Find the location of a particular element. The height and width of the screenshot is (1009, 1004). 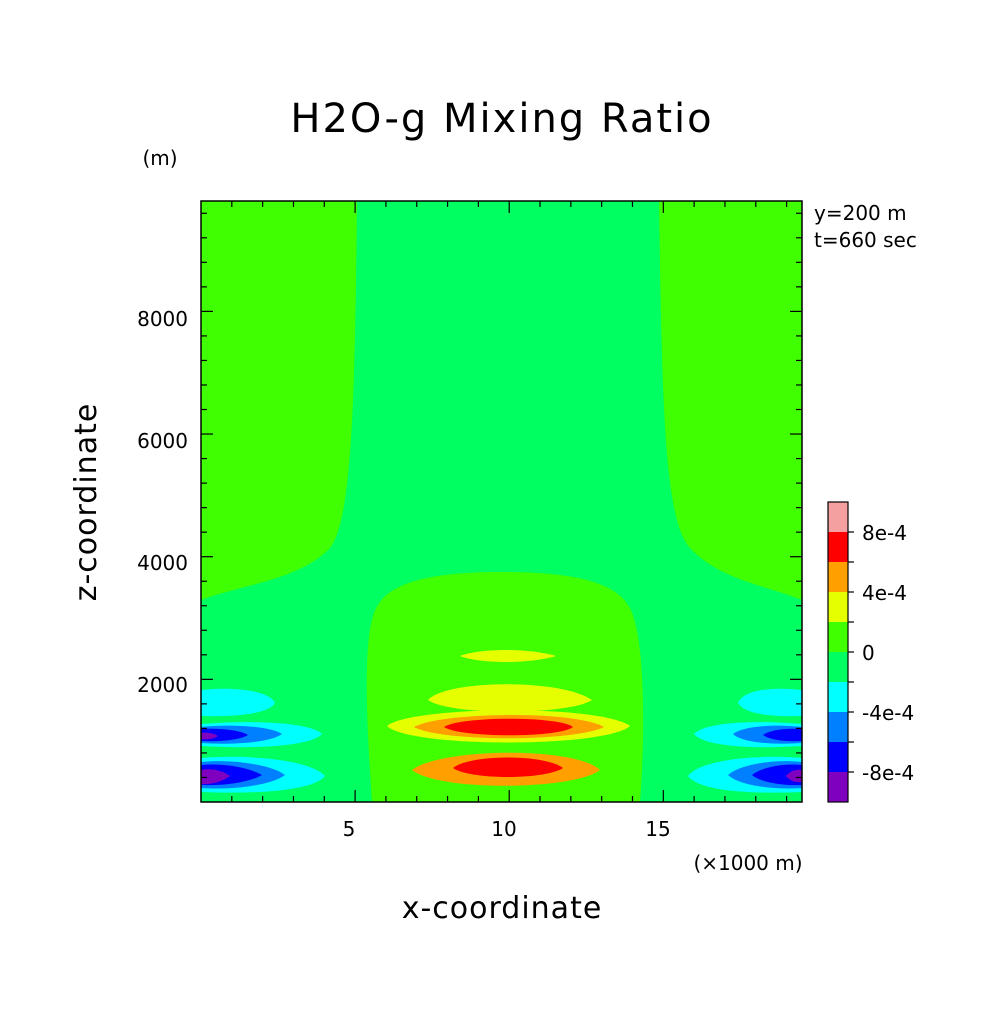

y-unit-label: (m) is located at coordinates (159, 158).